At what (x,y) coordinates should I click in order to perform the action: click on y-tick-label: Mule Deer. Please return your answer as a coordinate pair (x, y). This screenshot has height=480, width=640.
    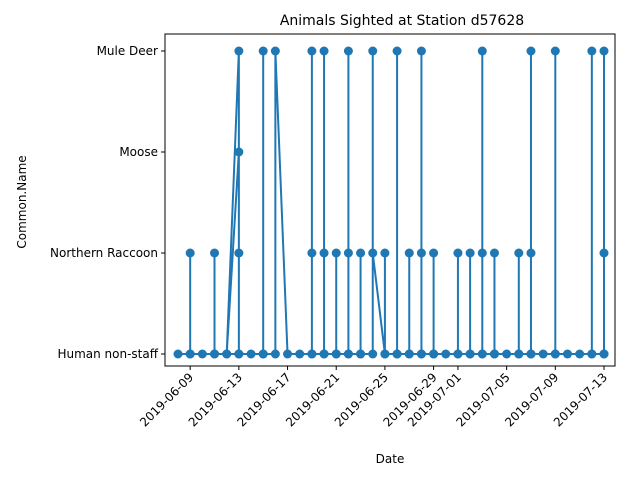
    Looking at the image, I should click on (127, 51).